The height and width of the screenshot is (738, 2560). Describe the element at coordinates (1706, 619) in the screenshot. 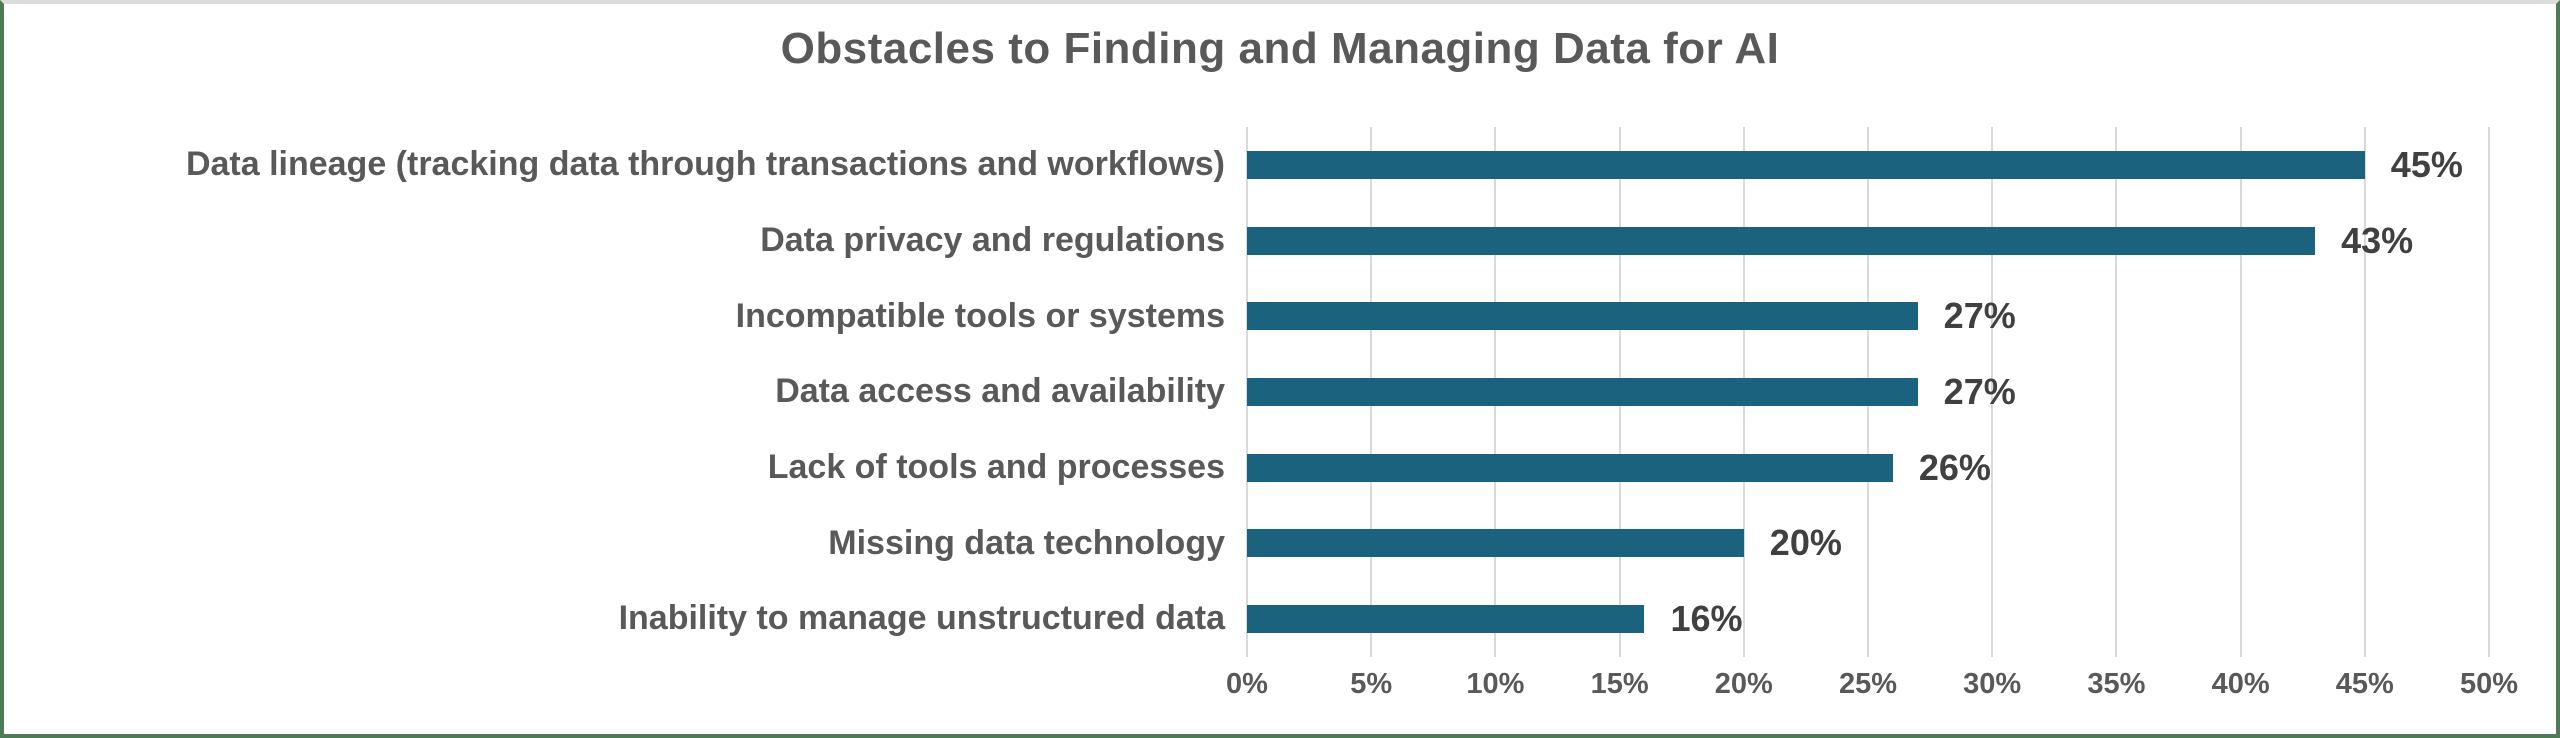

I see `value-label: 16%` at that location.